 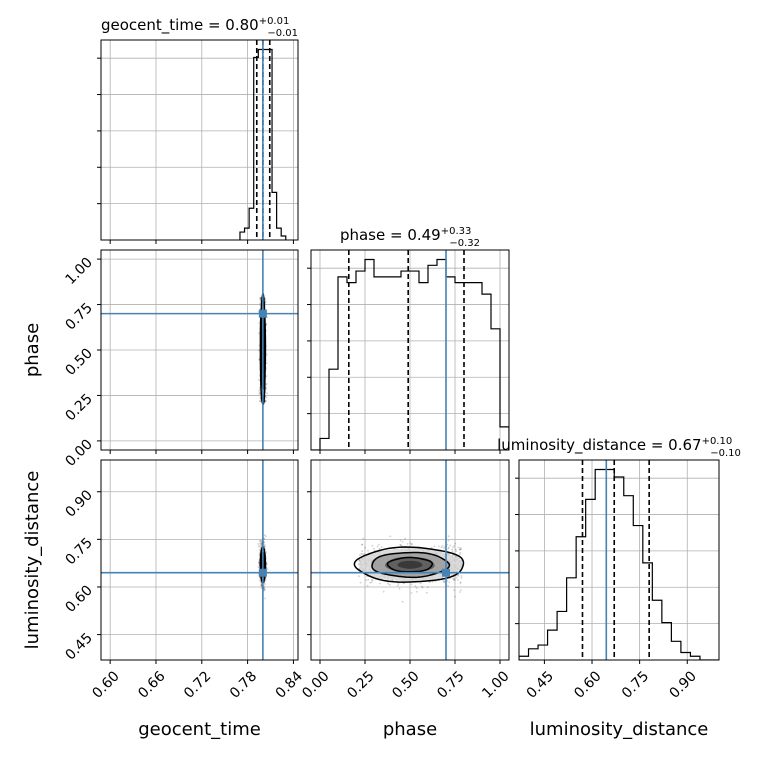 What do you see at coordinates (263, 144) in the screenshot?
I see `histogram-step` at bounding box center [263, 144].